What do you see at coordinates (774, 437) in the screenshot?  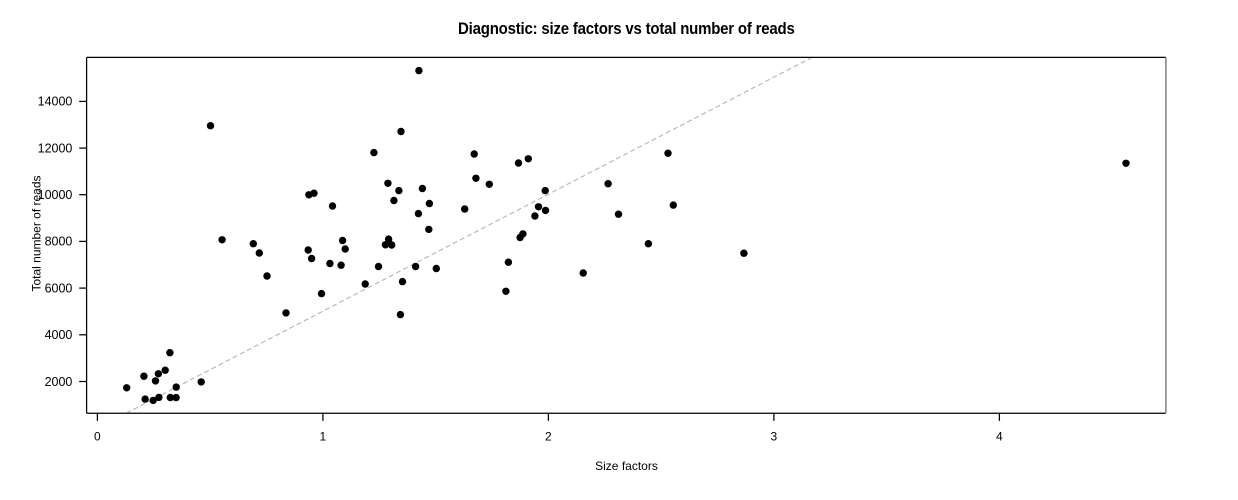 I see `svg-text: 3` at bounding box center [774, 437].